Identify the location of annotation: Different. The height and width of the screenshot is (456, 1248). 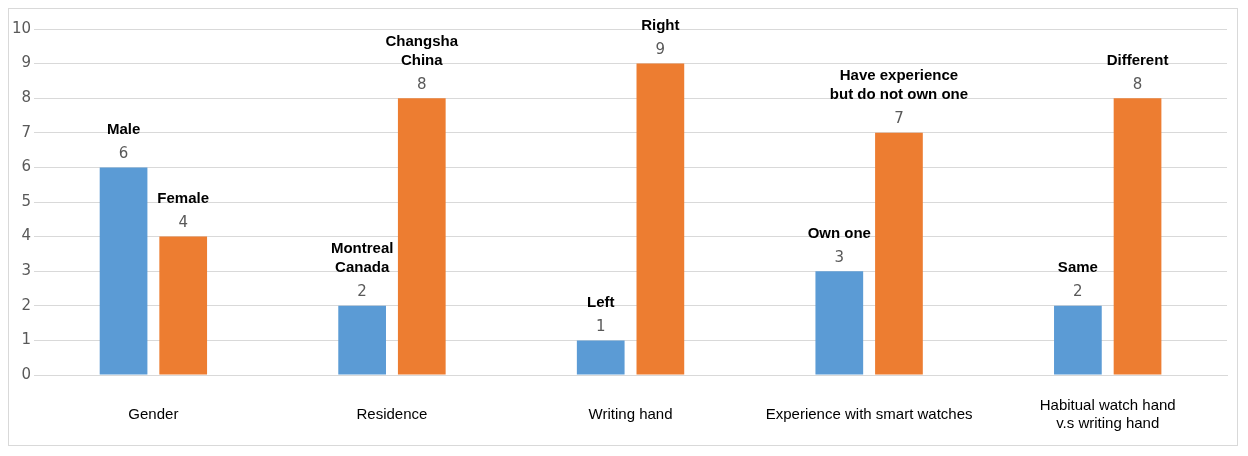
(1137, 59).